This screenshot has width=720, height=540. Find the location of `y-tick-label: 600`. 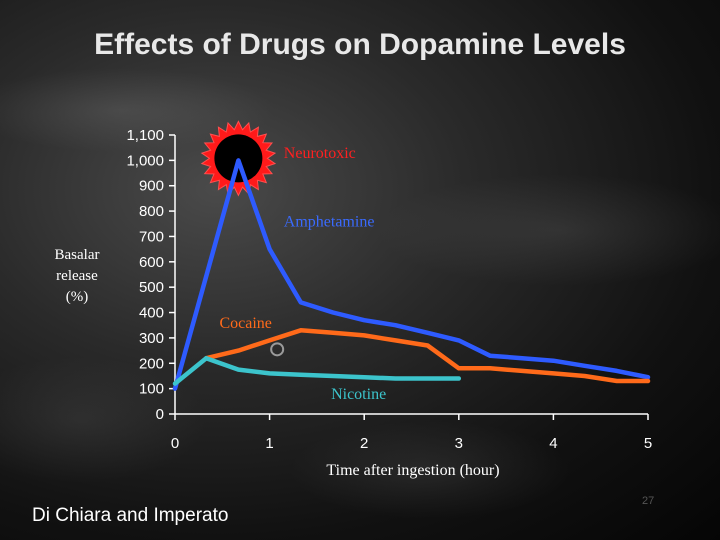

y-tick-label: 600 is located at coordinates (151, 262).